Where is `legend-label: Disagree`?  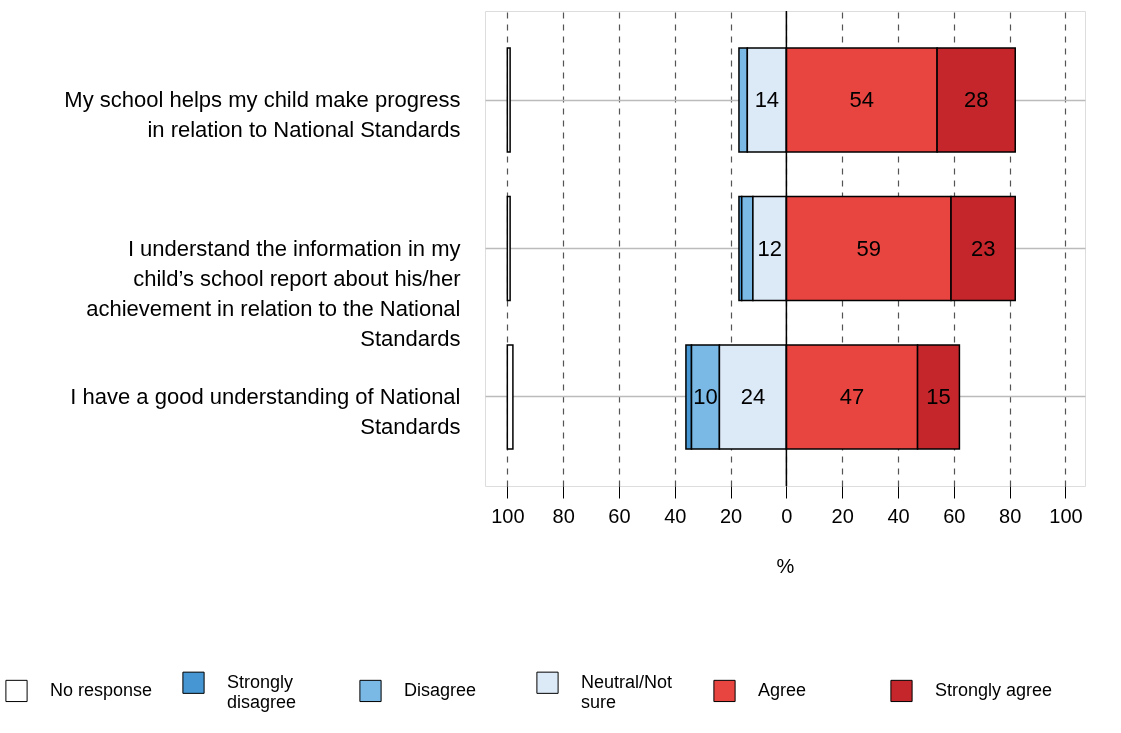 legend-label: Disagree is located at coordinates (440, 689).